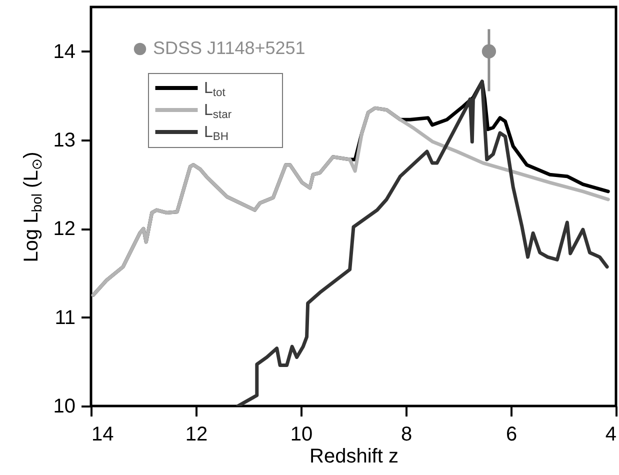 The width and height of the screenshot is (619, 475). Describe the element at coordinates (65, 317) in the screenshot. I see `y-tick-label: 11` at that location.